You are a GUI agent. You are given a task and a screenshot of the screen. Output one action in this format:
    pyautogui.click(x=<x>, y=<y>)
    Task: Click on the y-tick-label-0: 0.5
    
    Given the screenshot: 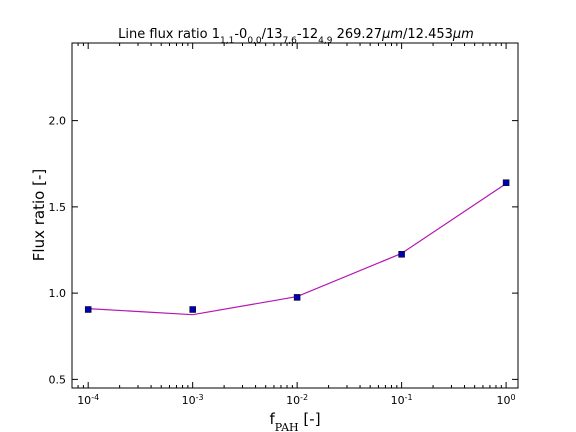 What is the action you would take?
    pyautogui.click(x=58, y=379)
    